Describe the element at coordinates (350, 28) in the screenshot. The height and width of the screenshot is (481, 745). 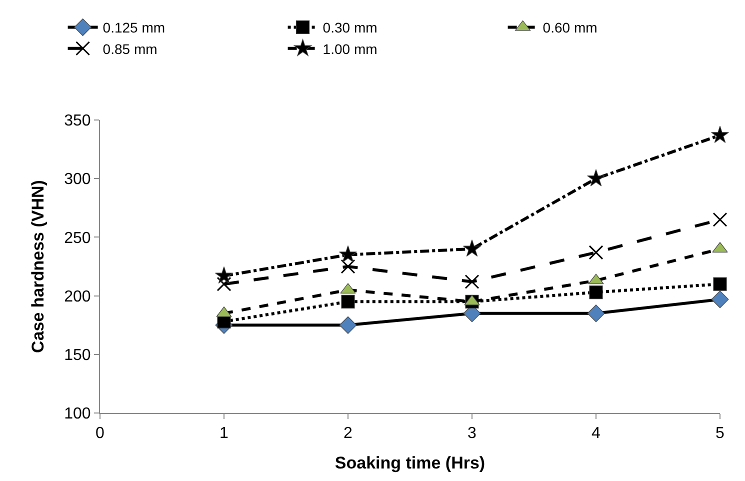
I see `legend-label: 0.30 mm` at that location.